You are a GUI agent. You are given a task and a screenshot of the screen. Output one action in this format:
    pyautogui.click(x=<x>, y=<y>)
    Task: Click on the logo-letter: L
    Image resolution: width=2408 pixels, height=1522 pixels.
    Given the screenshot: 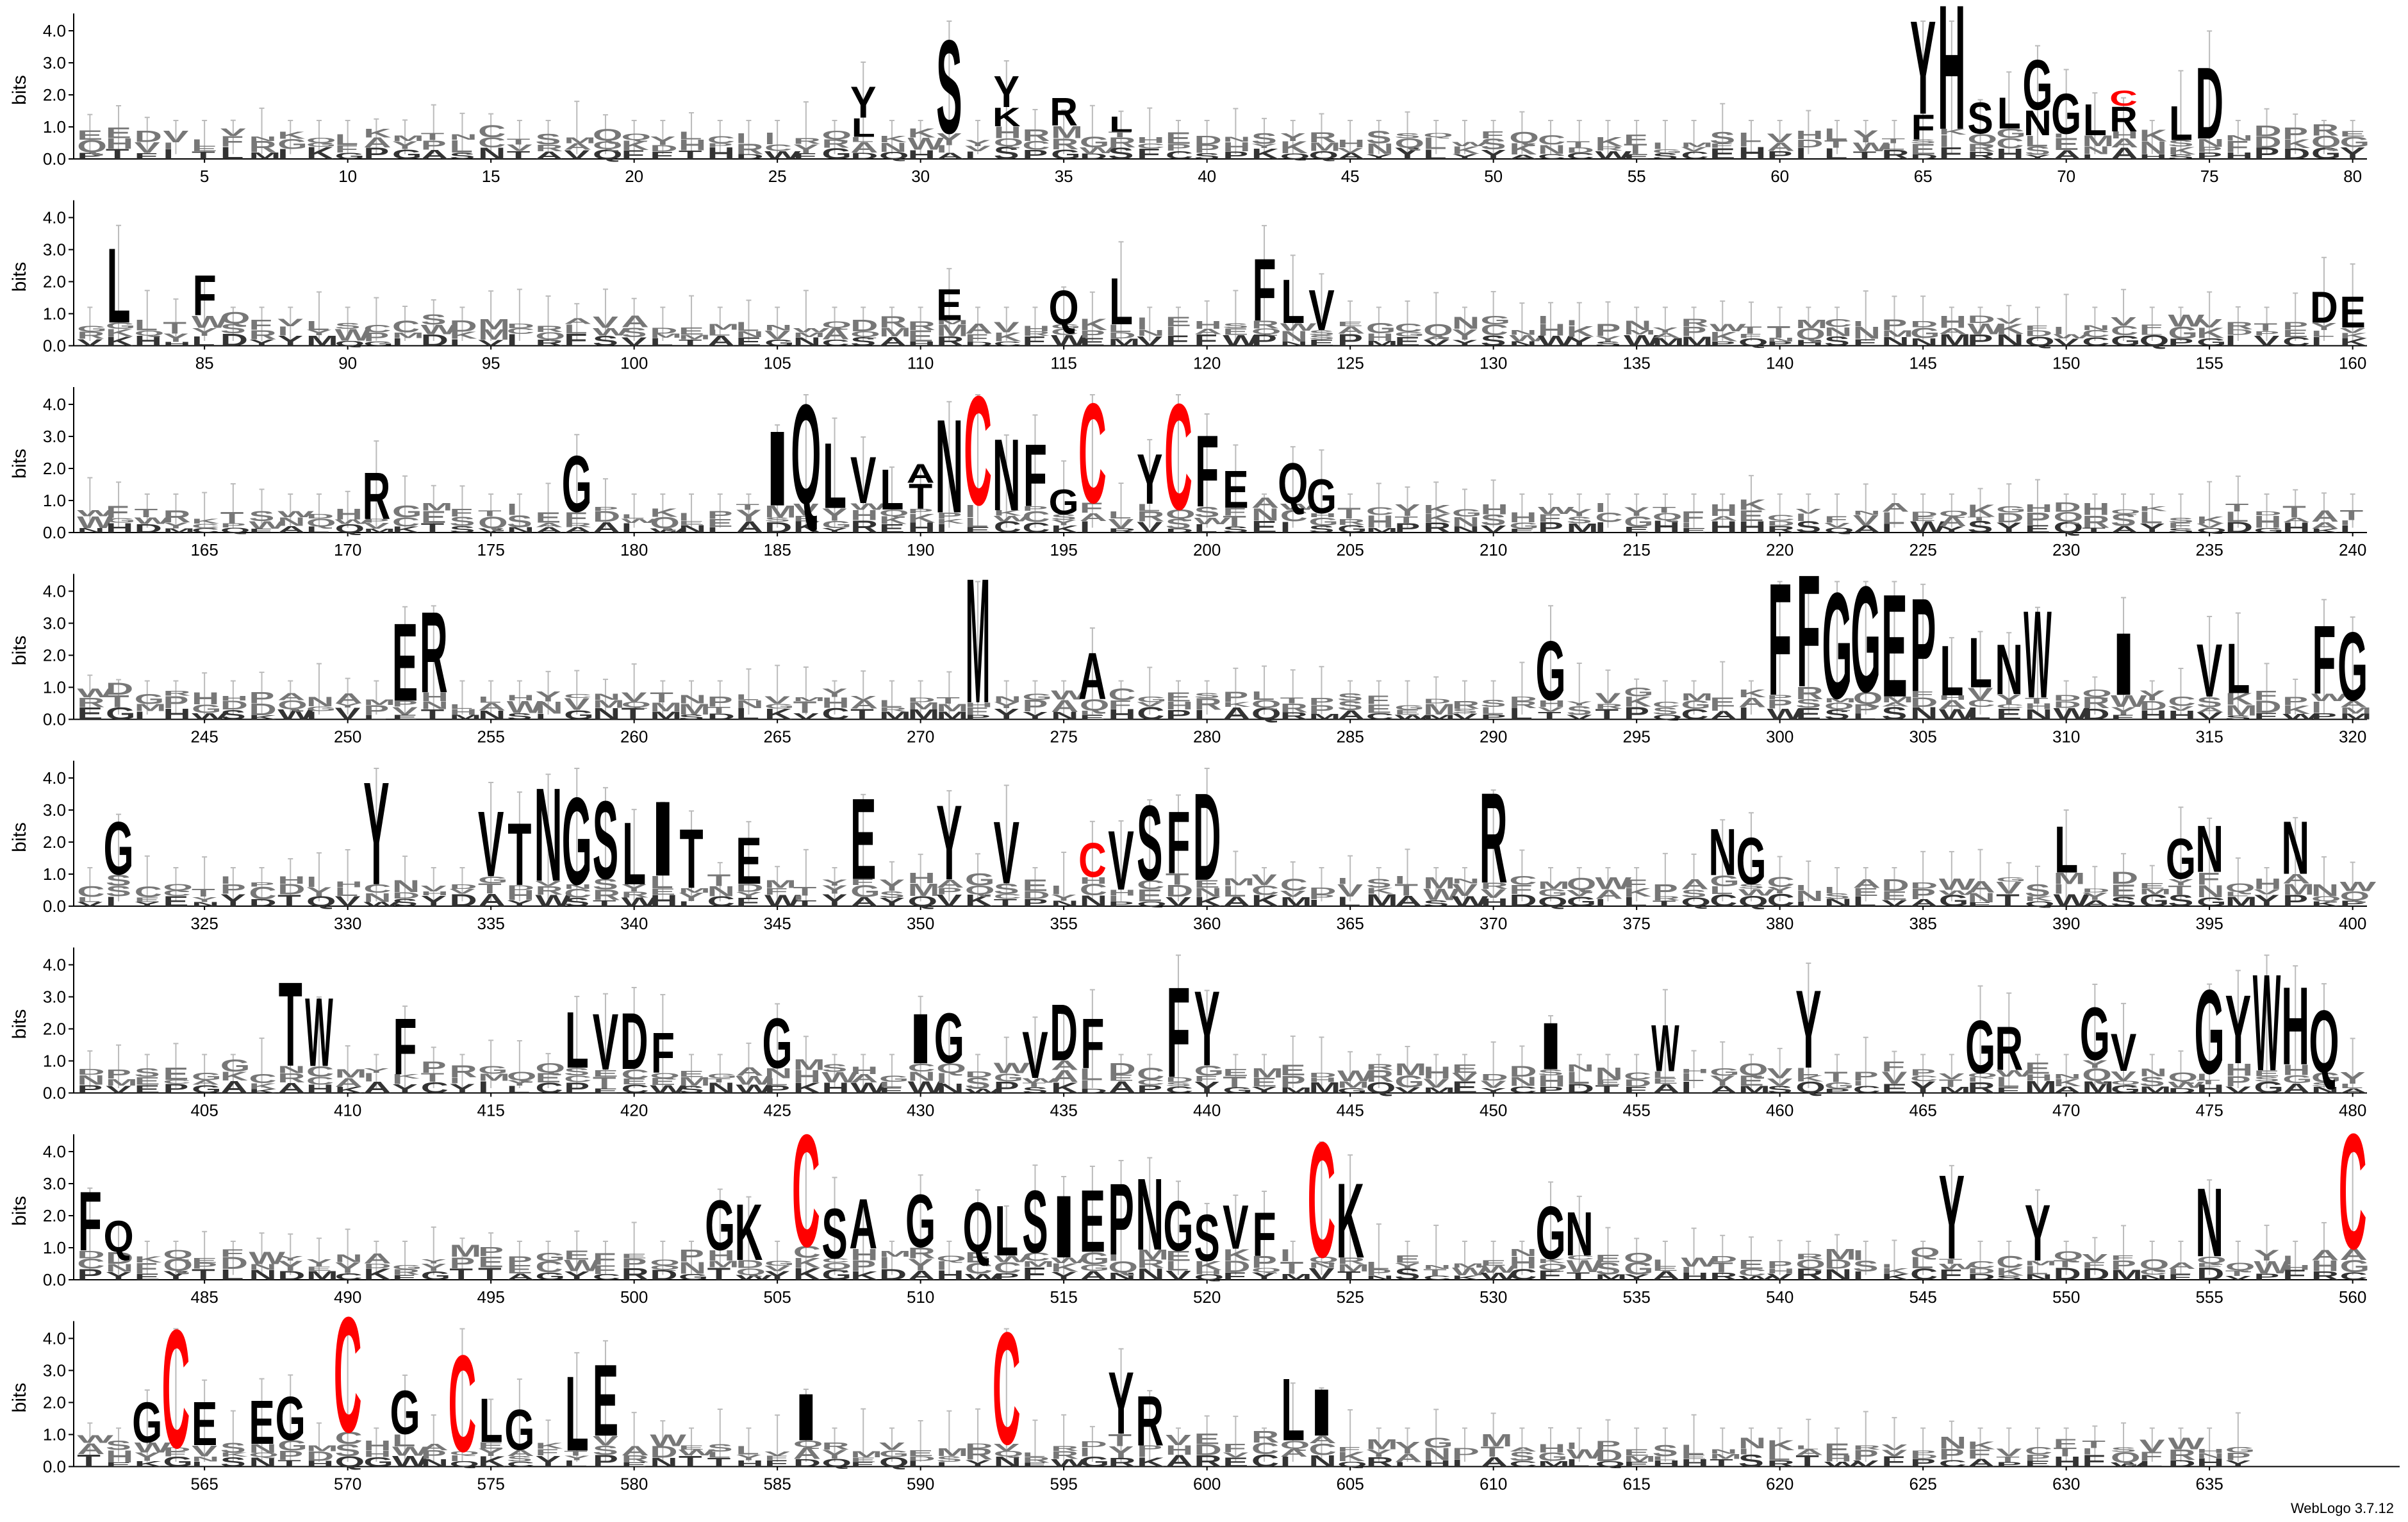 What is the action you would take?
    pyautogui.click(x=1293, y=302)
    